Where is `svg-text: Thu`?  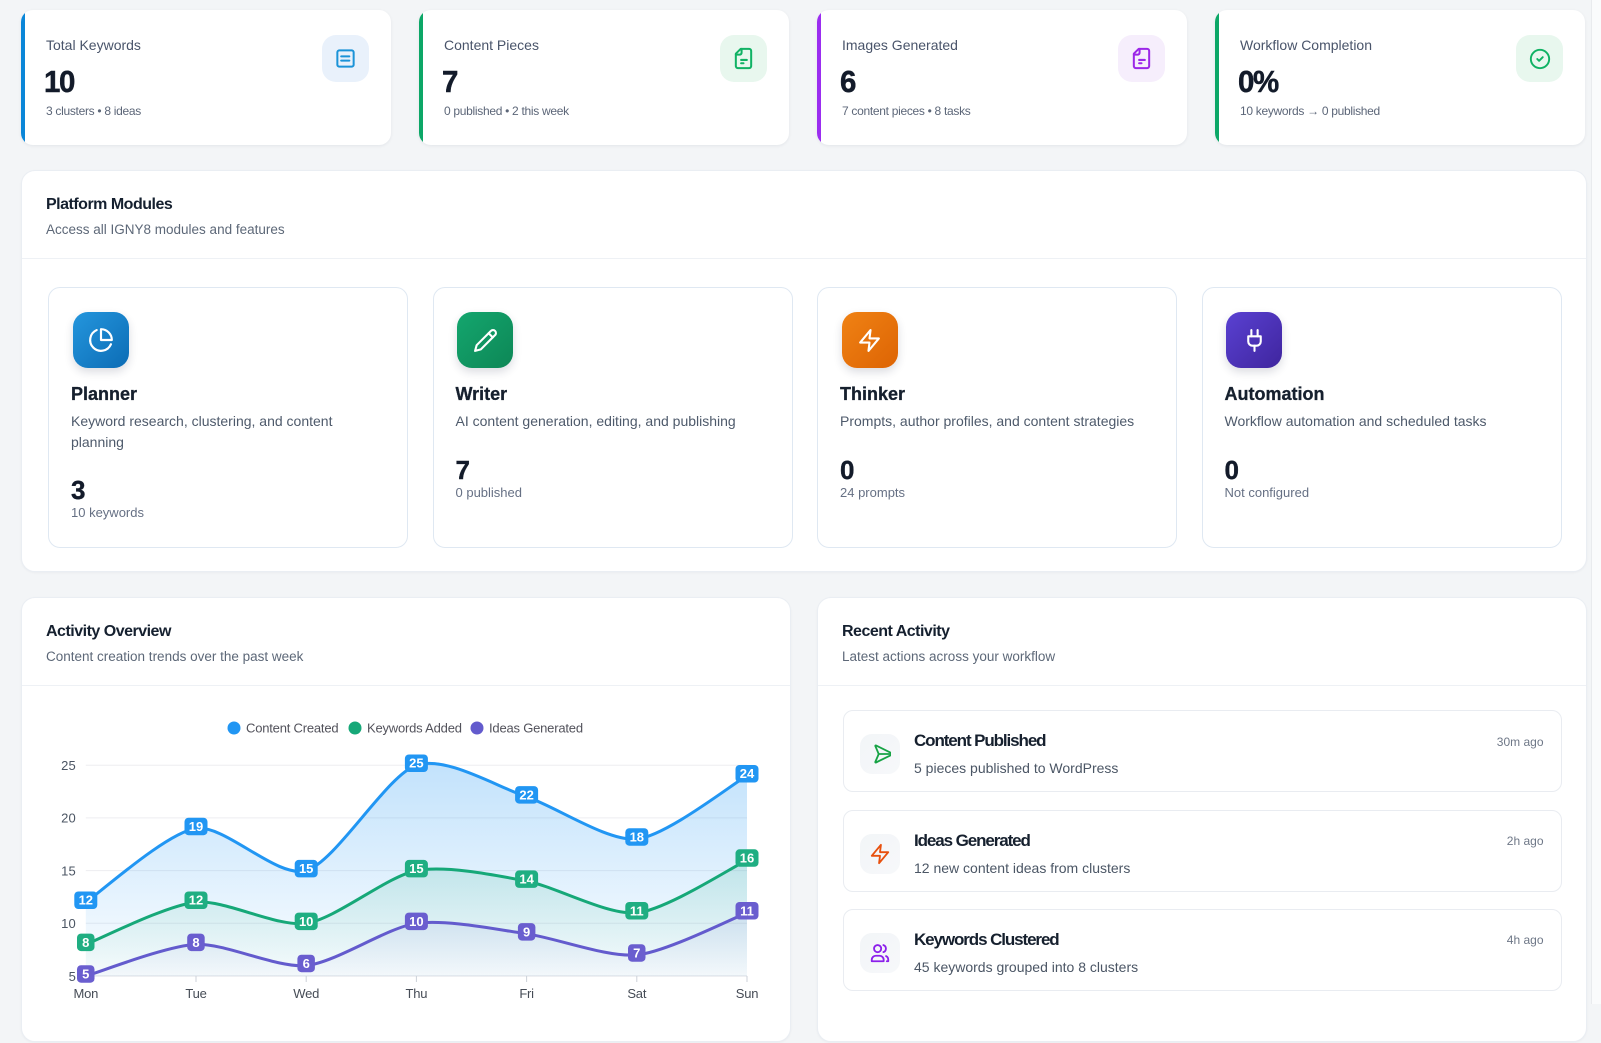
svg-text: Thu is located at coordinates (416, 993).